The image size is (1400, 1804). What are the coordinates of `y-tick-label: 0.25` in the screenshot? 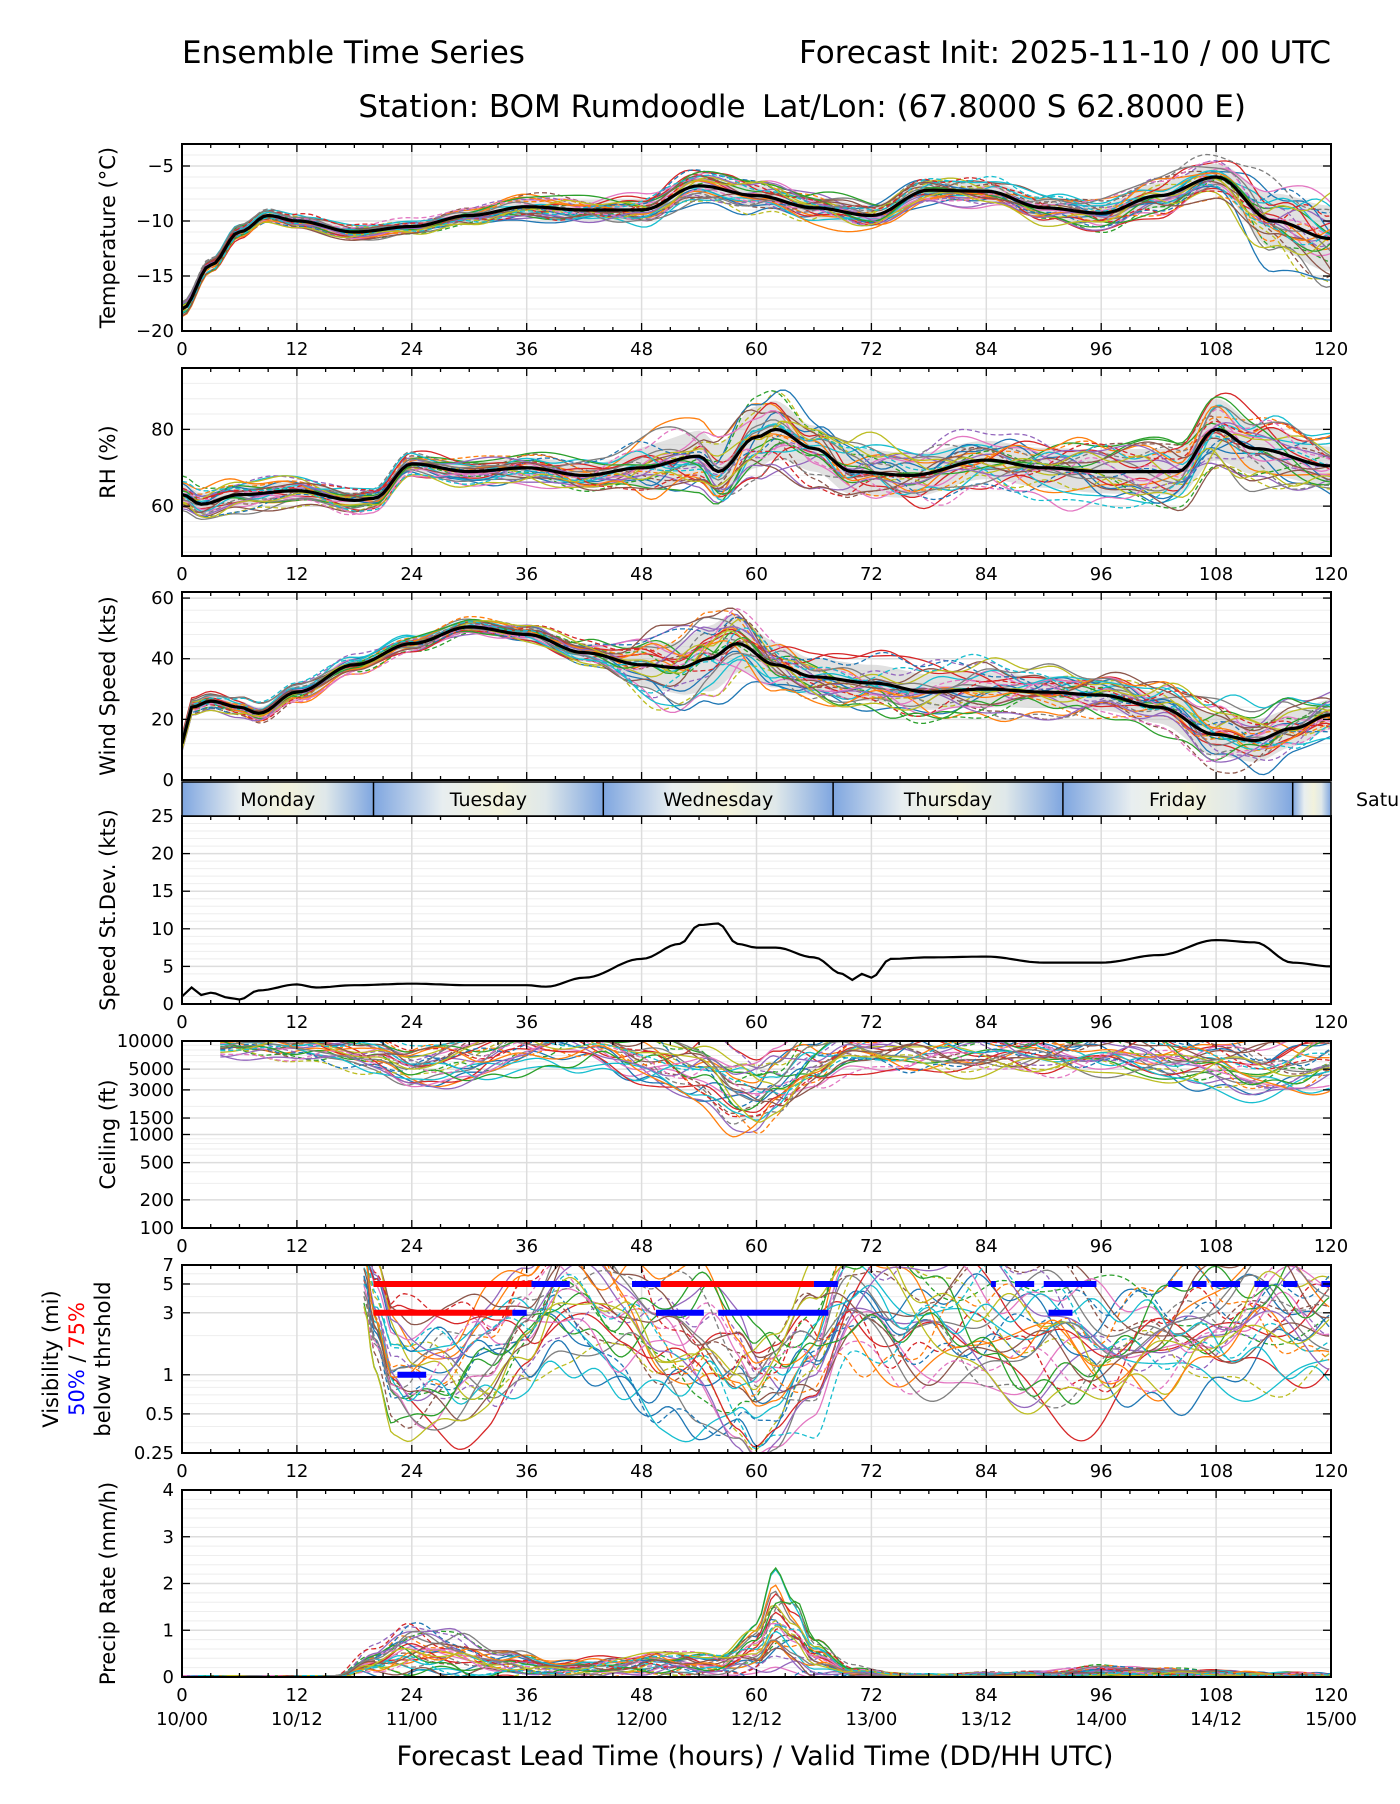 It's located at (154, 1453).